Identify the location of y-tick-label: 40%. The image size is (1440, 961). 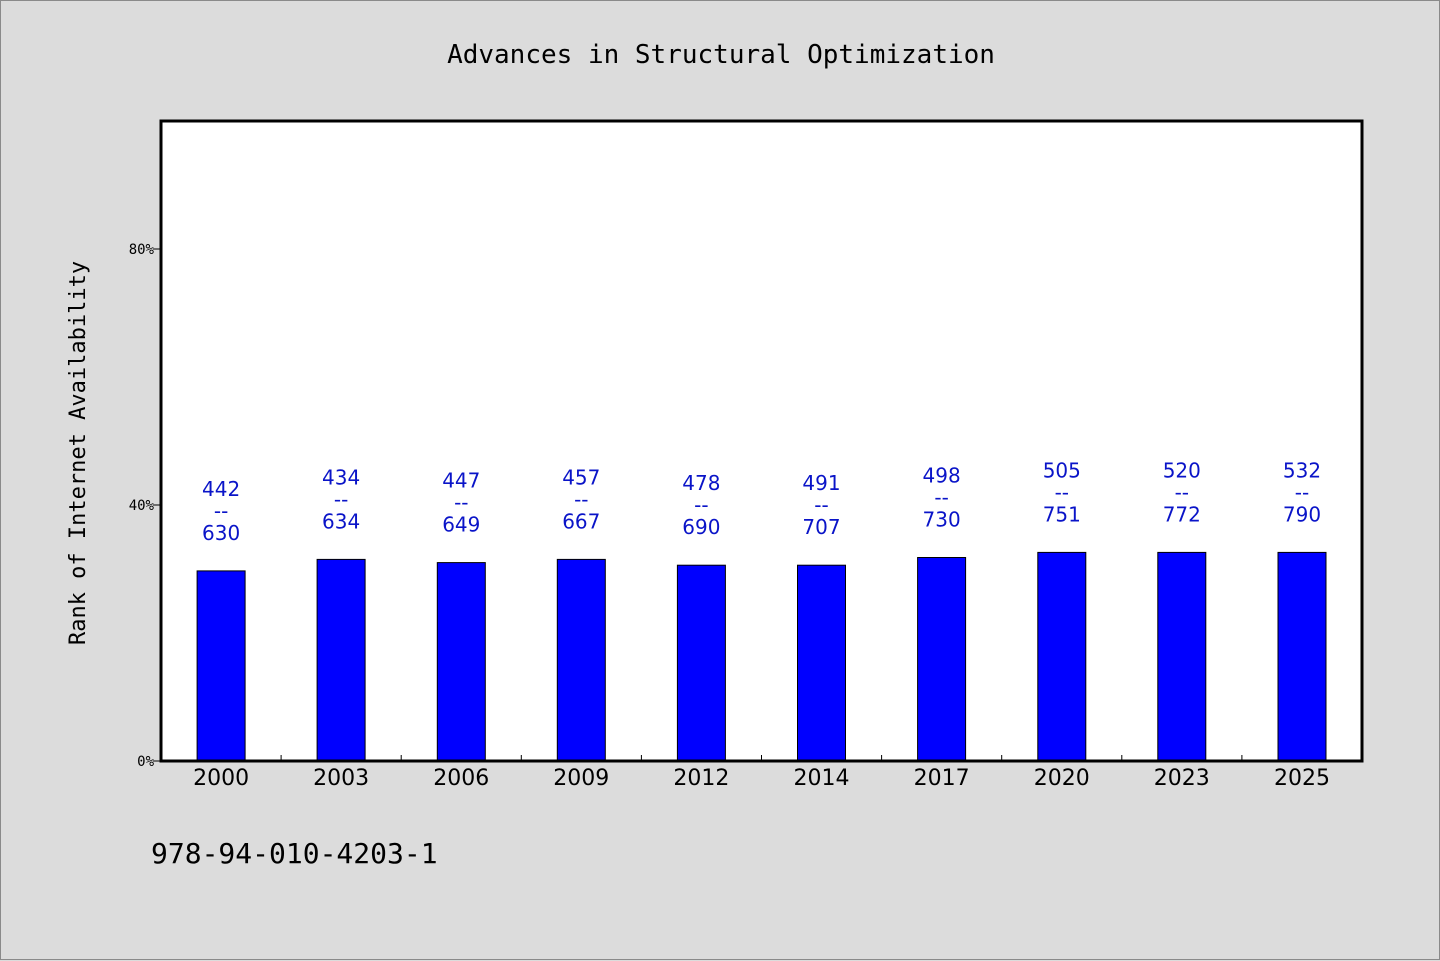
(142, 506).